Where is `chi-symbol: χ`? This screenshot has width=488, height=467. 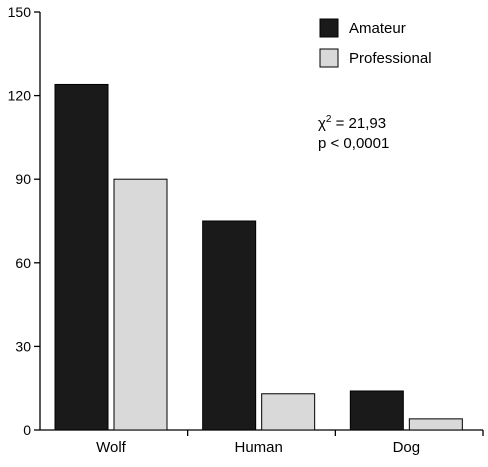 chi-symbol: χ is located at coordinates (322, 123).